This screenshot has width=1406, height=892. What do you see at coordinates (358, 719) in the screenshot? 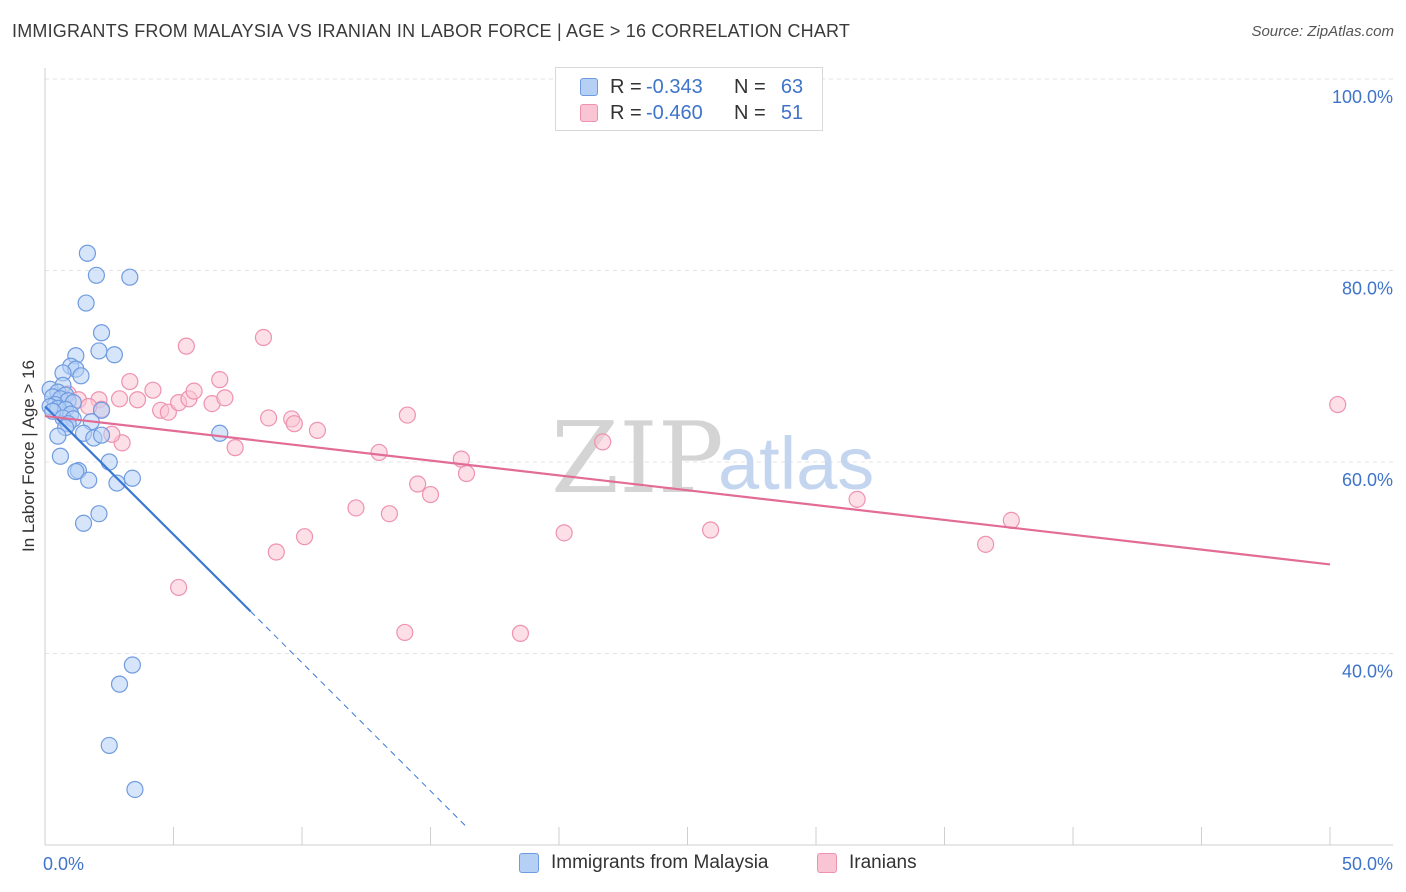
I see `malaysia-trend-extension` at bounding box center [358, 719].